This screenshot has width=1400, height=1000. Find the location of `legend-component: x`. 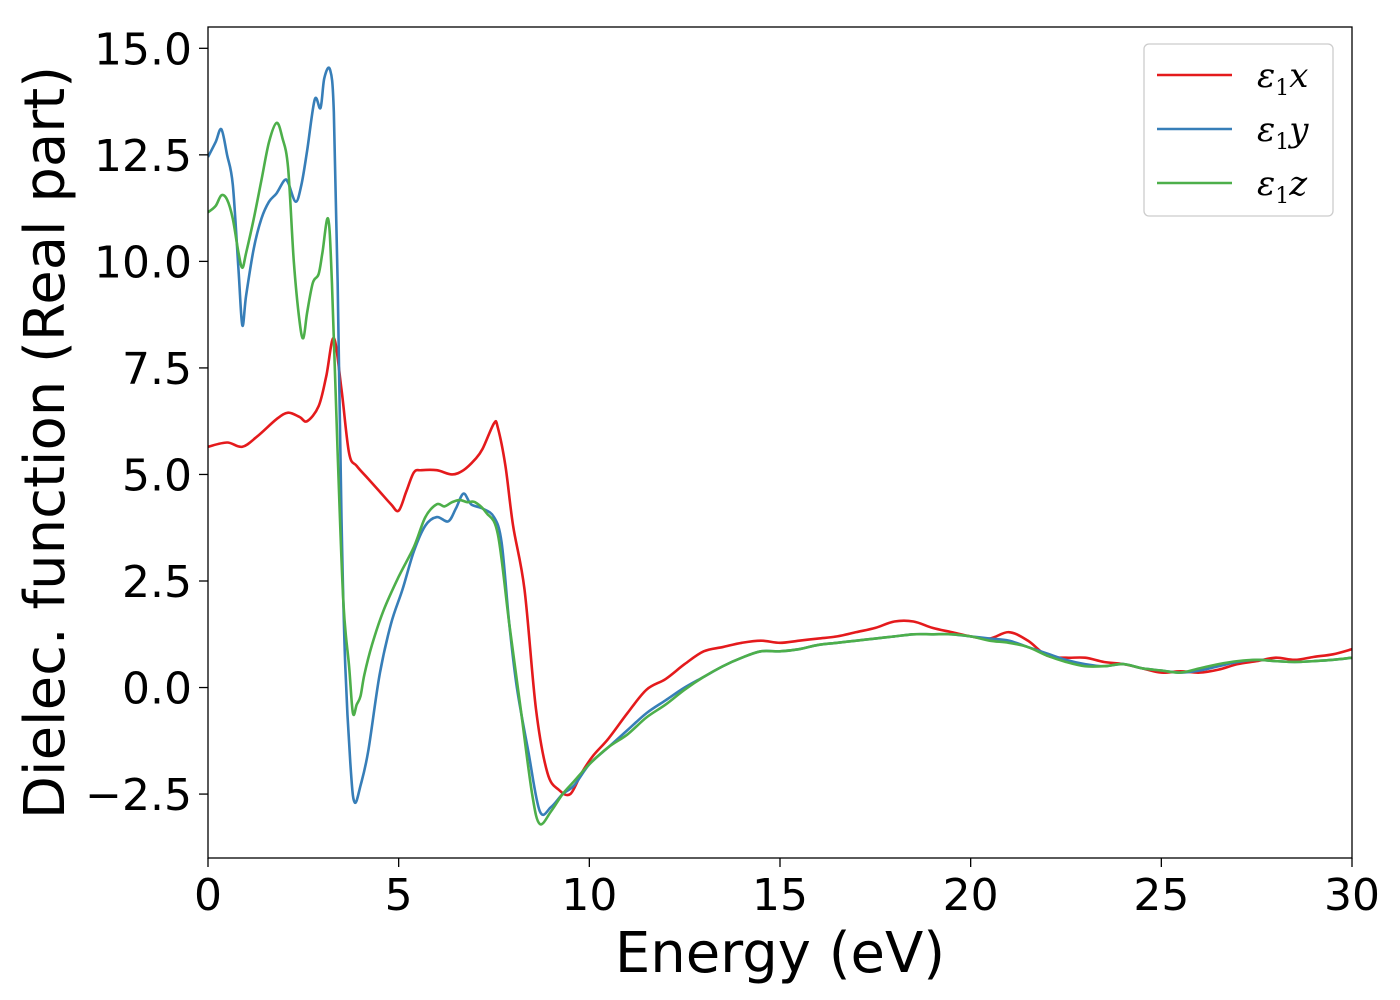

legend-component: x is located at coordinates (1298, 76).